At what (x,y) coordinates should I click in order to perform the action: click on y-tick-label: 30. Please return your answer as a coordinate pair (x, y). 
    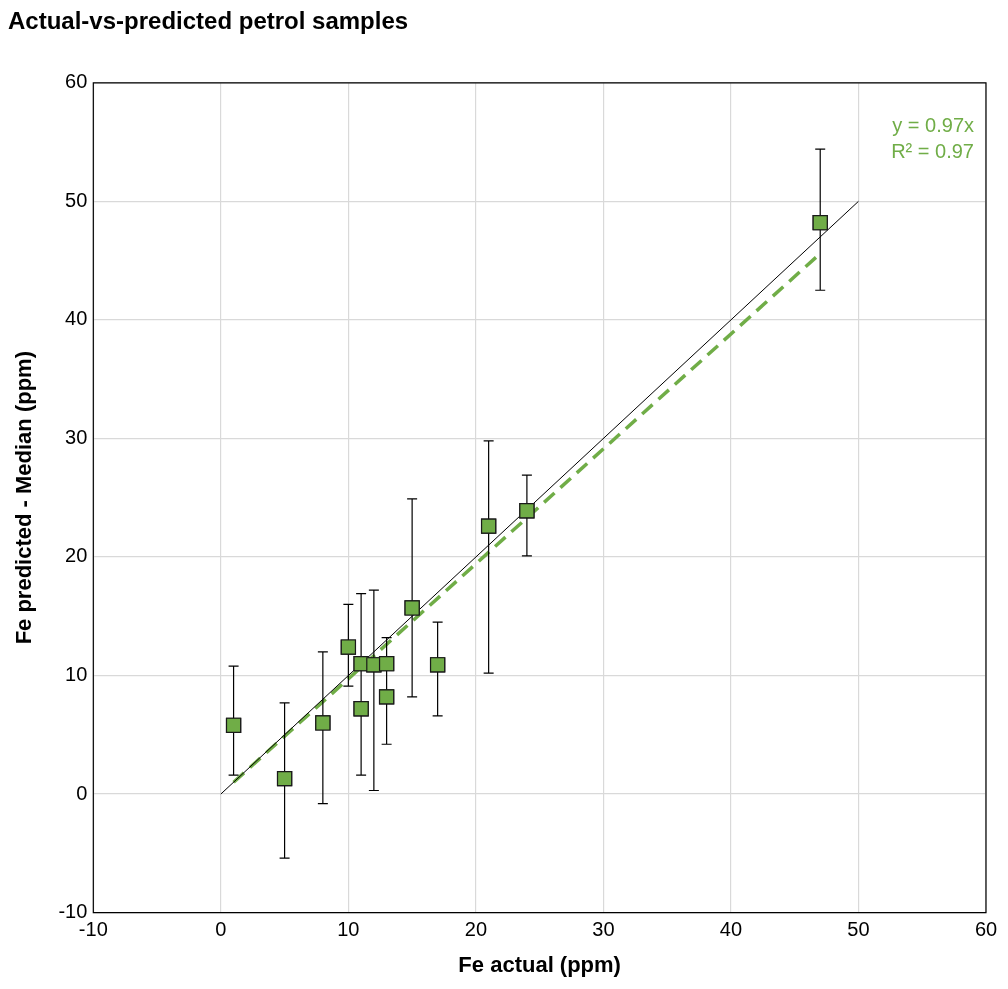
    Looking at the image, I should click on (76, 436).